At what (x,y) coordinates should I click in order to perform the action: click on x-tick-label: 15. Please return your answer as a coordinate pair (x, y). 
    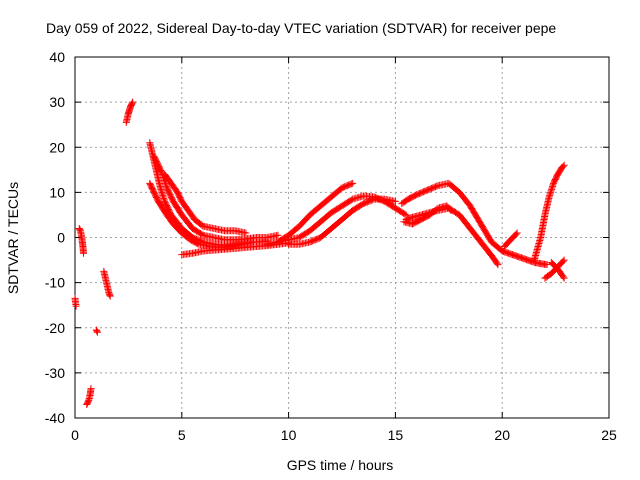
    Looking at the image, I should click on (396, 435).